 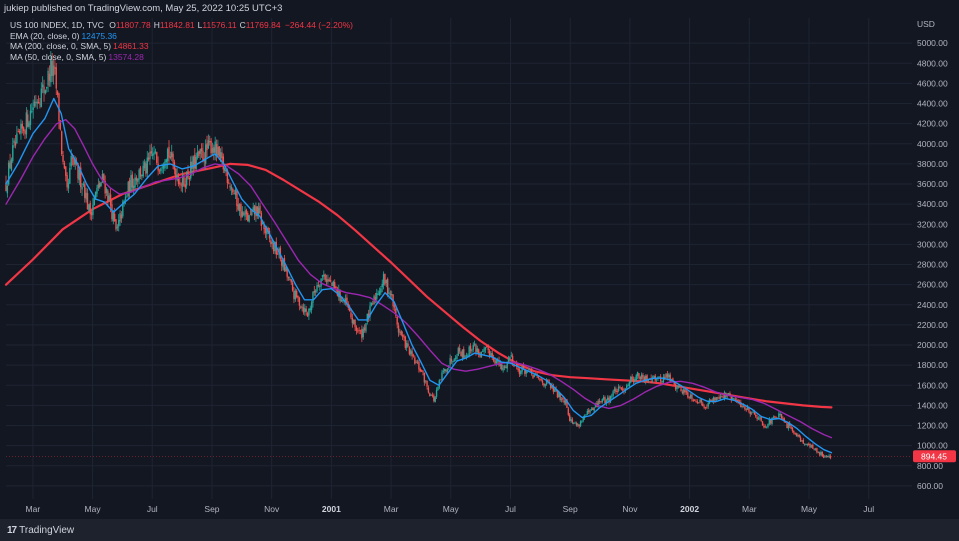 I want to click on time-tick-label: Sep, so click(x=211, y=509).